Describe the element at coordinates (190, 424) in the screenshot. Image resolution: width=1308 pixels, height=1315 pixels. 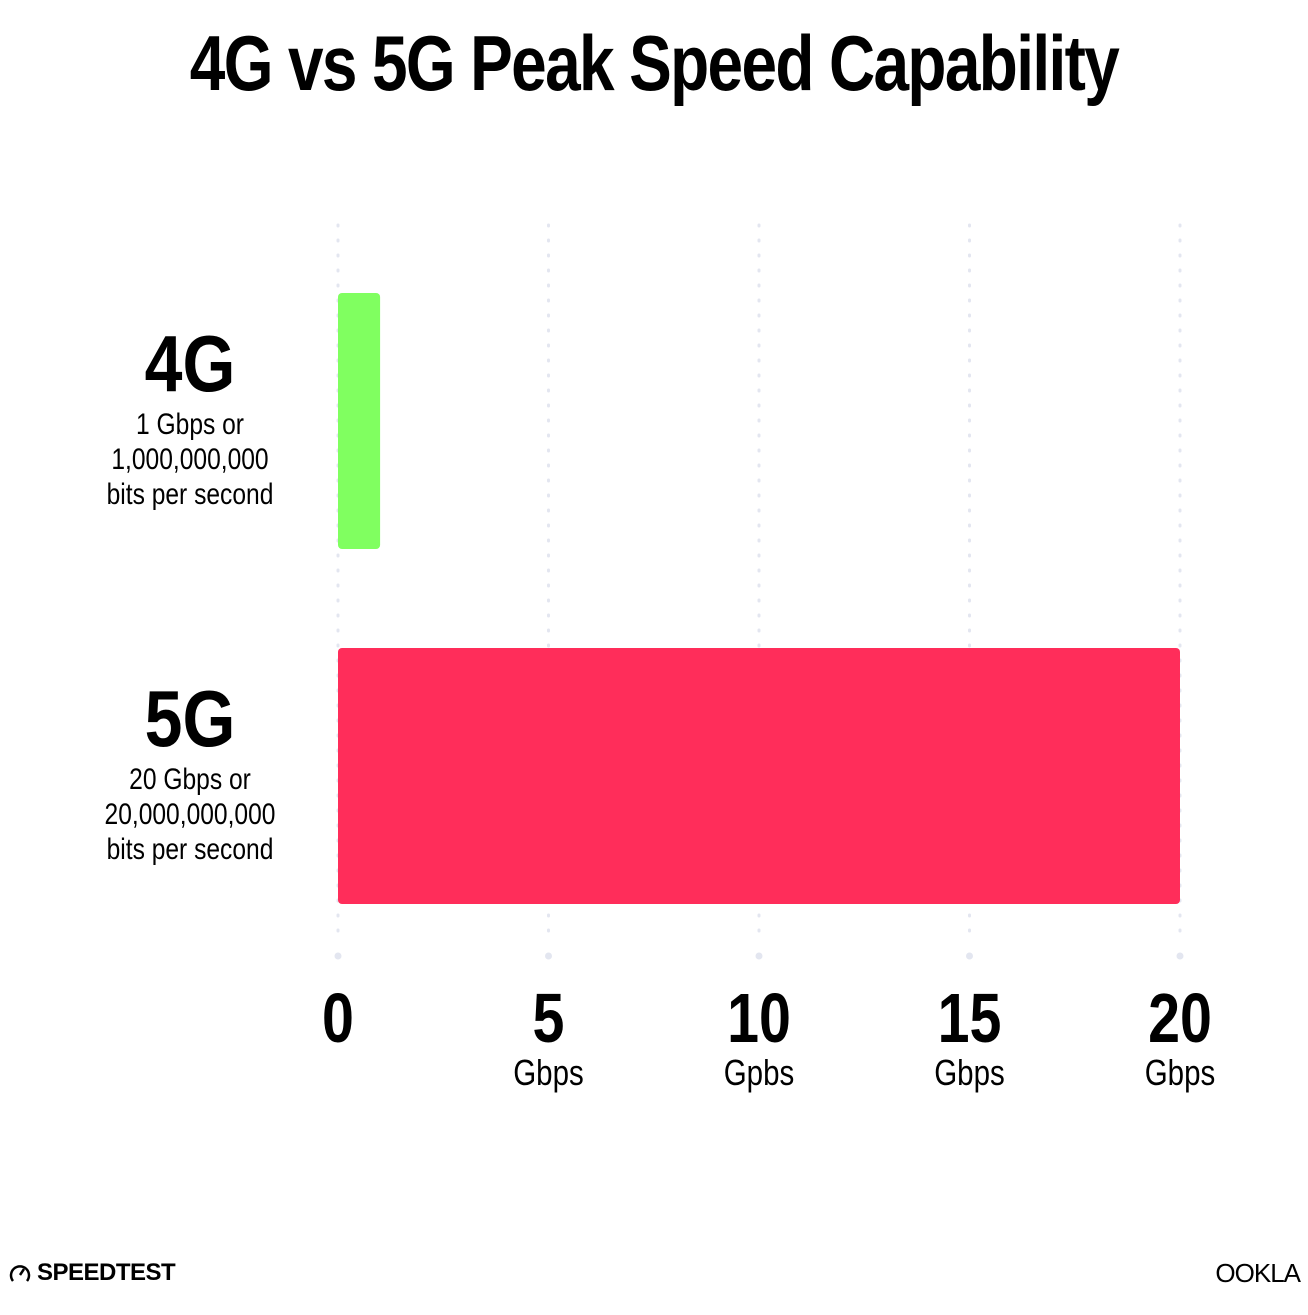
I see `category-description: 1 Gbps or` at that location.